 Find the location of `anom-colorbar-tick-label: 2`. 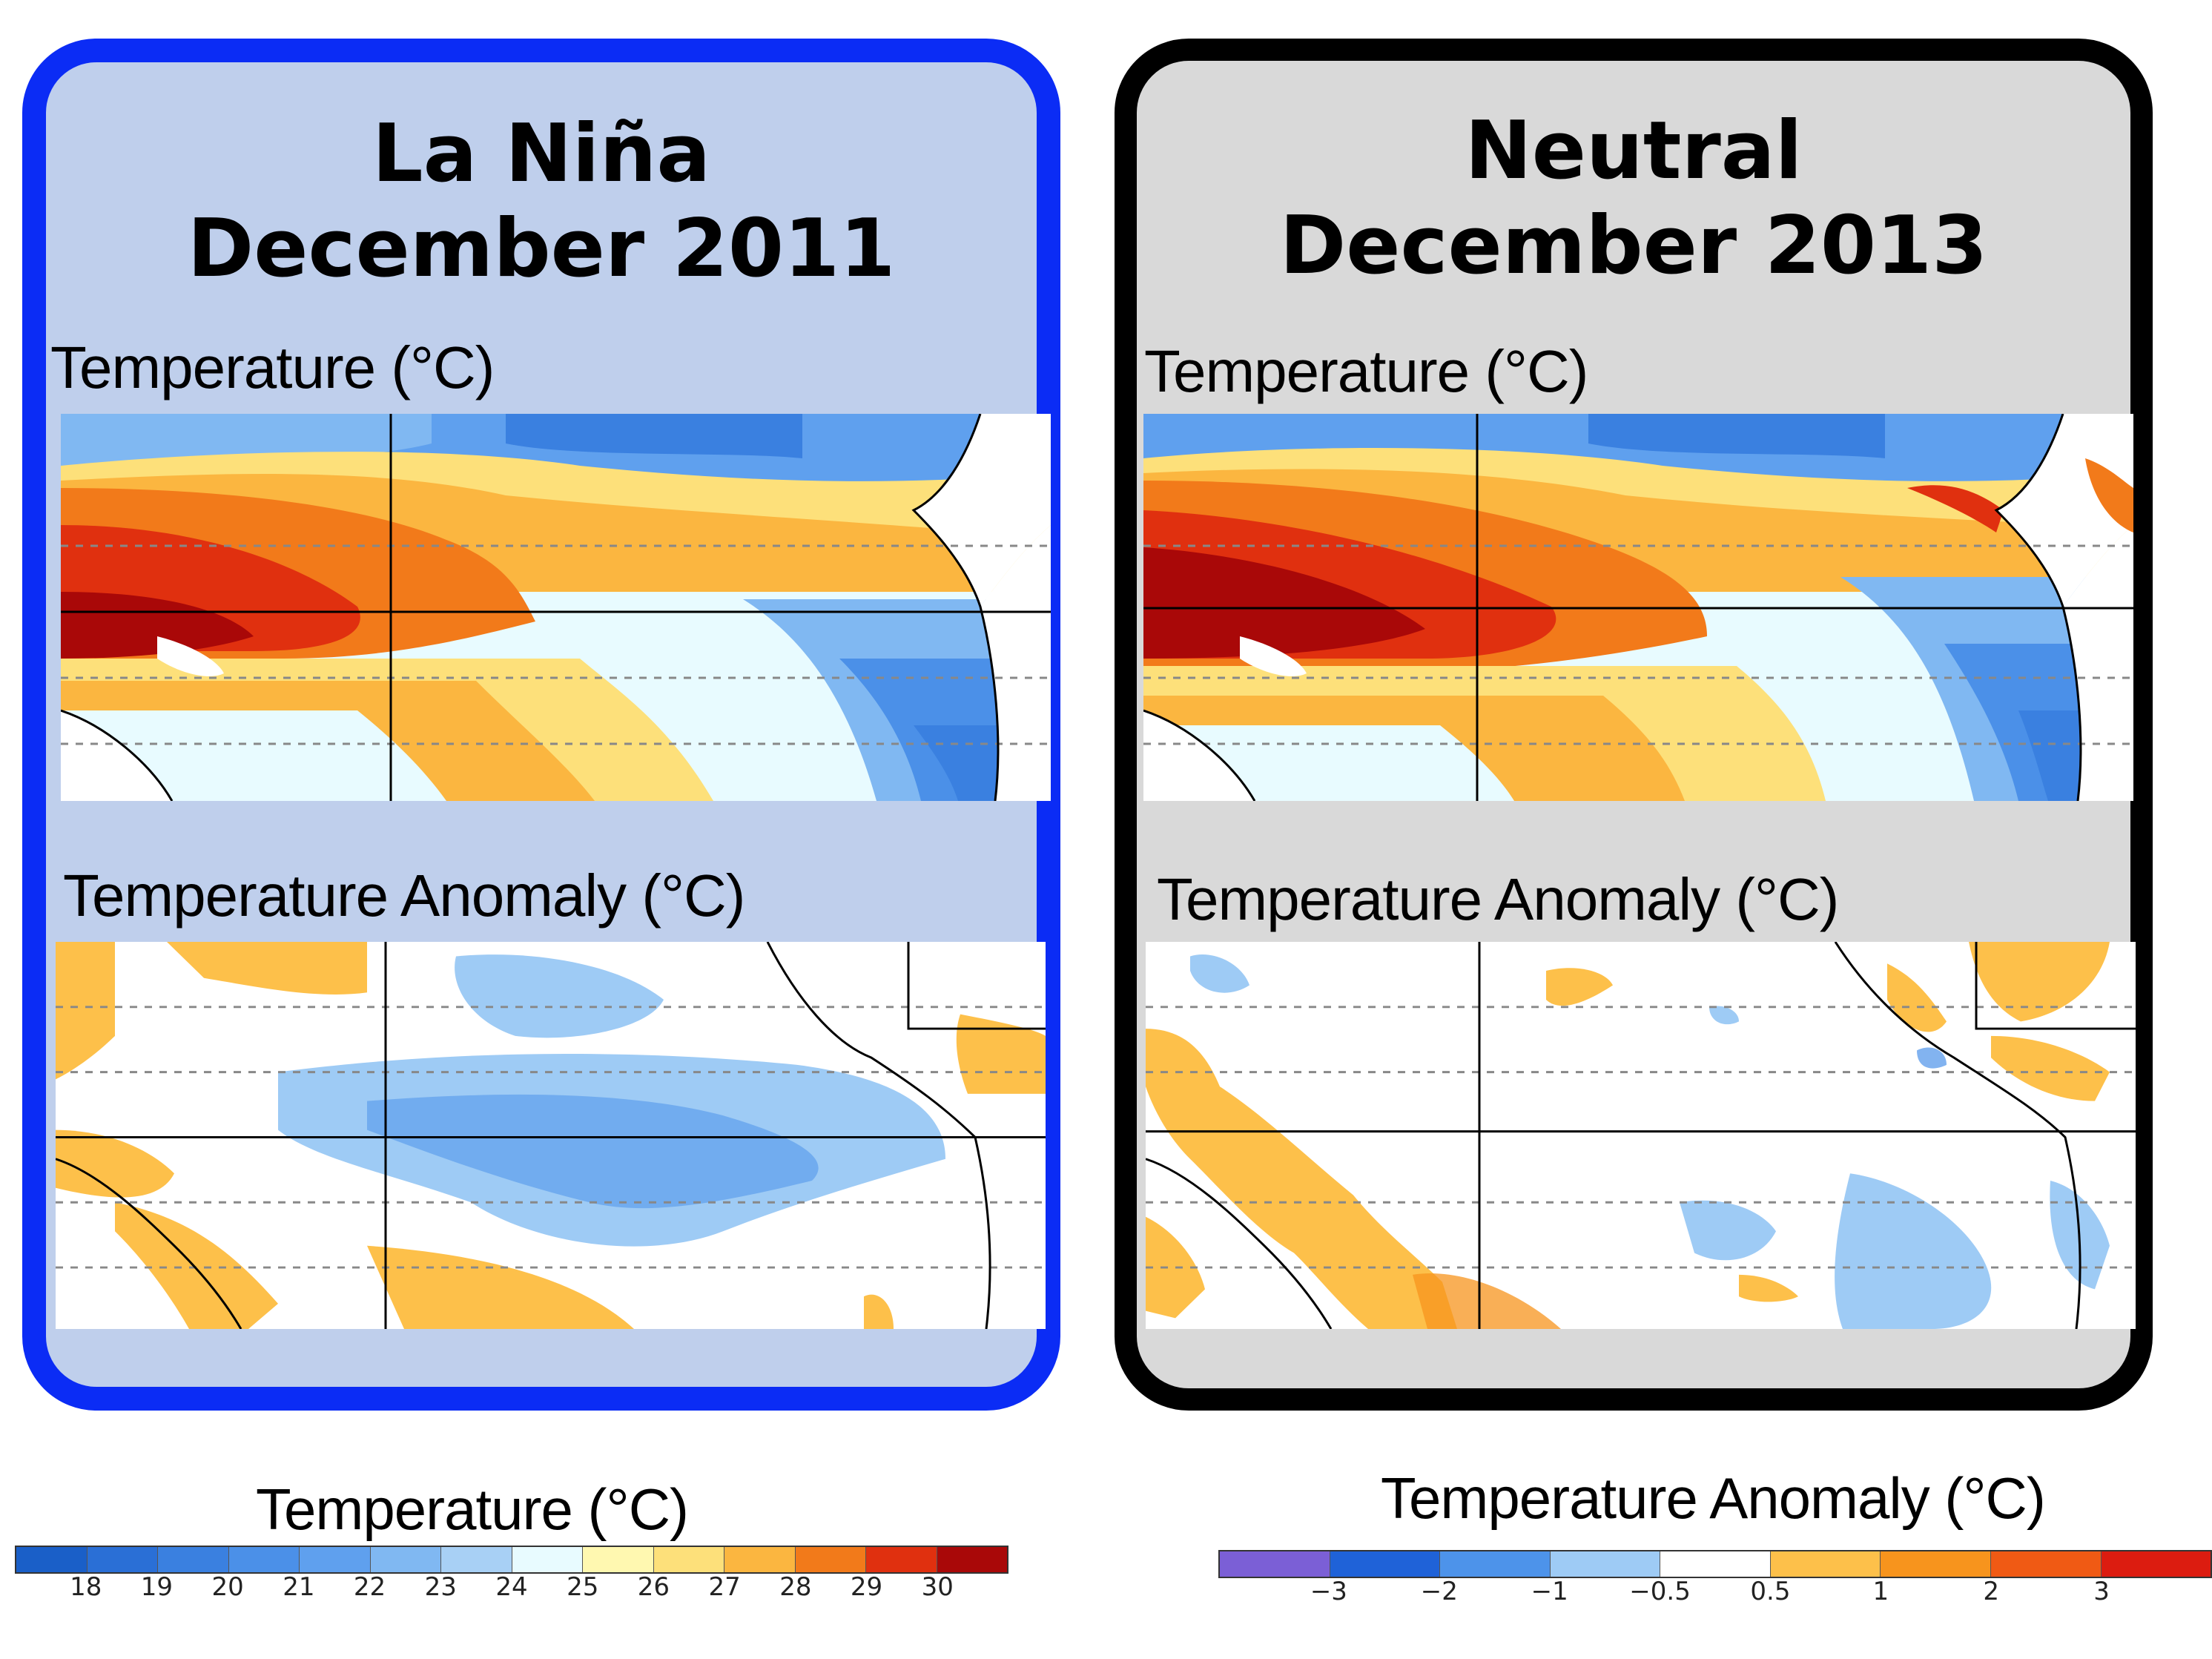

anom-colorbar-tick-label: 2 is located at coordinates (1991, 1591).